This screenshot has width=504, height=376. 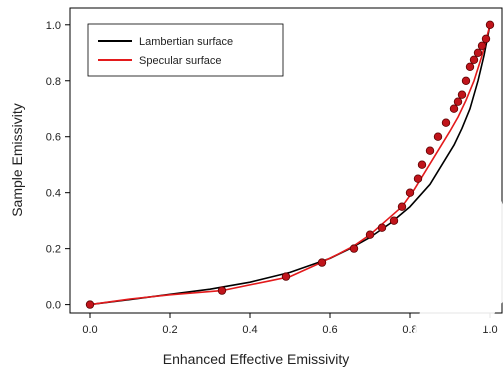 What do you see at coordinates (290, 324) in the screenshot?
I see `x-axis: 0.0 0.2 0.4 0.6 0.8 1.0` at bounding box center [290, 324].